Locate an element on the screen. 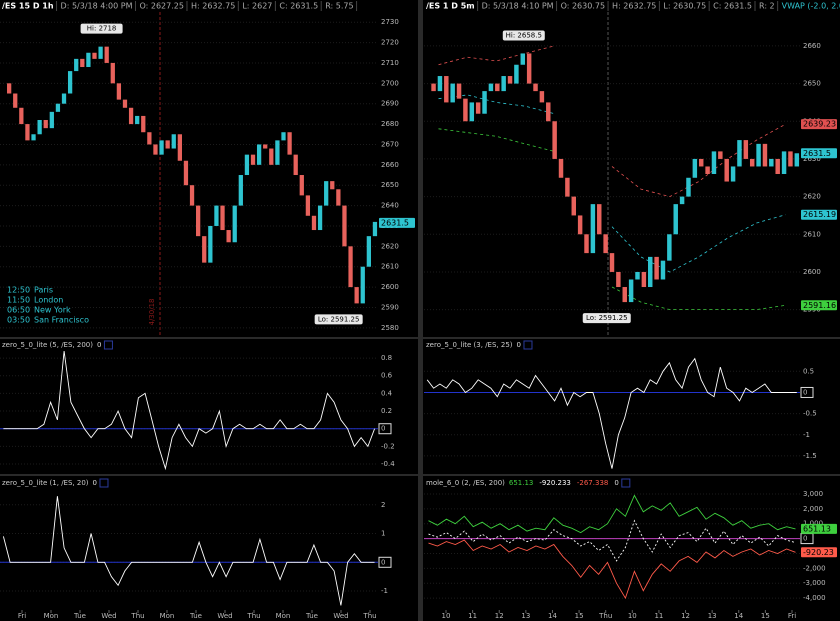  band-price-label: 2615.19 is located at coordinates (819, 214).